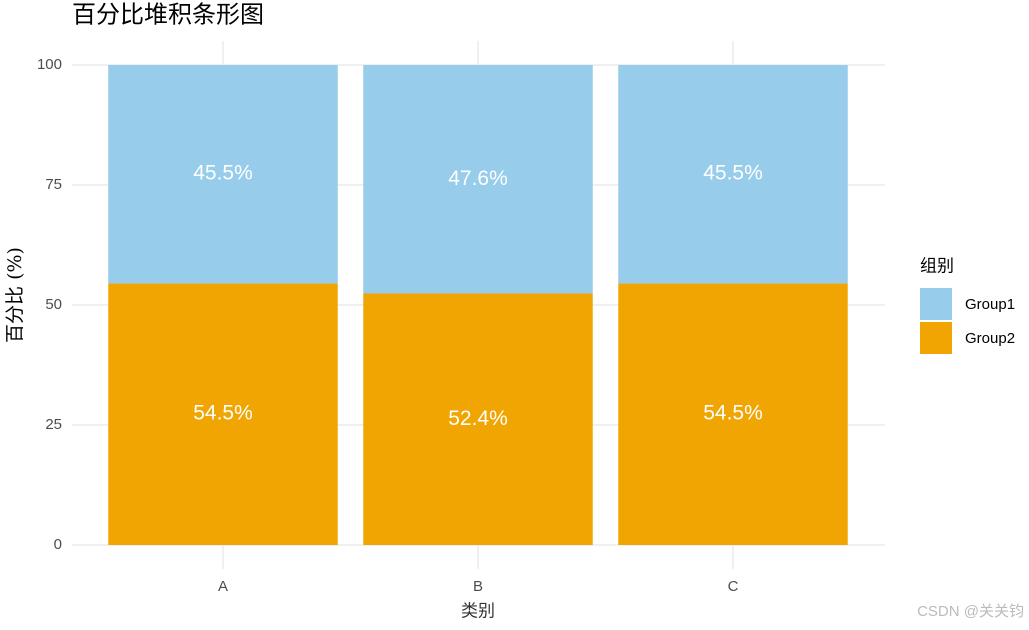 This screenshot has width=1029, height=630. Describe the element at coordinates (58, 544) in the screenshot. I see `y-tick-label: 0` at that location.